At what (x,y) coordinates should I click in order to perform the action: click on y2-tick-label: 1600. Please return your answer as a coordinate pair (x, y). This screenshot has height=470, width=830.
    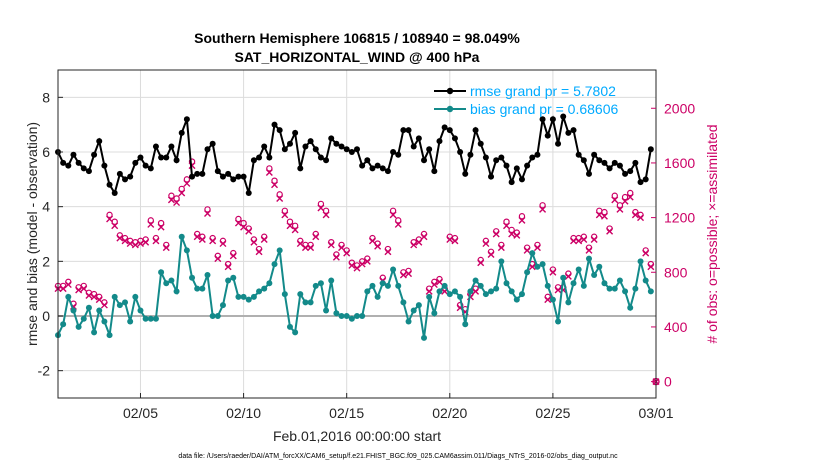
    Looking at the image, I should click on (679, 163).